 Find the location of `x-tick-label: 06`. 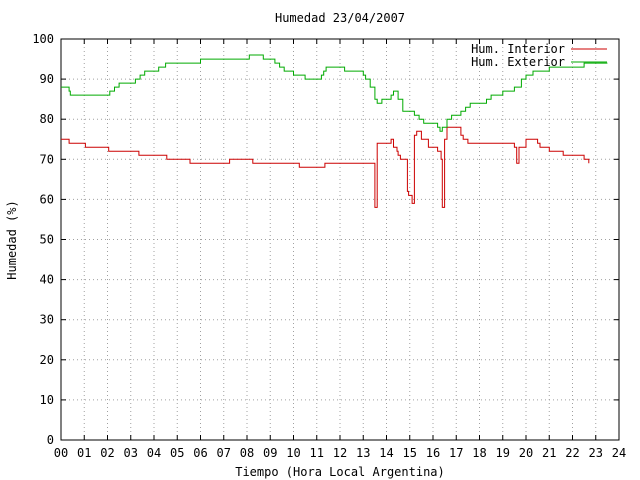

x-tick-label: 06 is located at coordinates (200, 453).